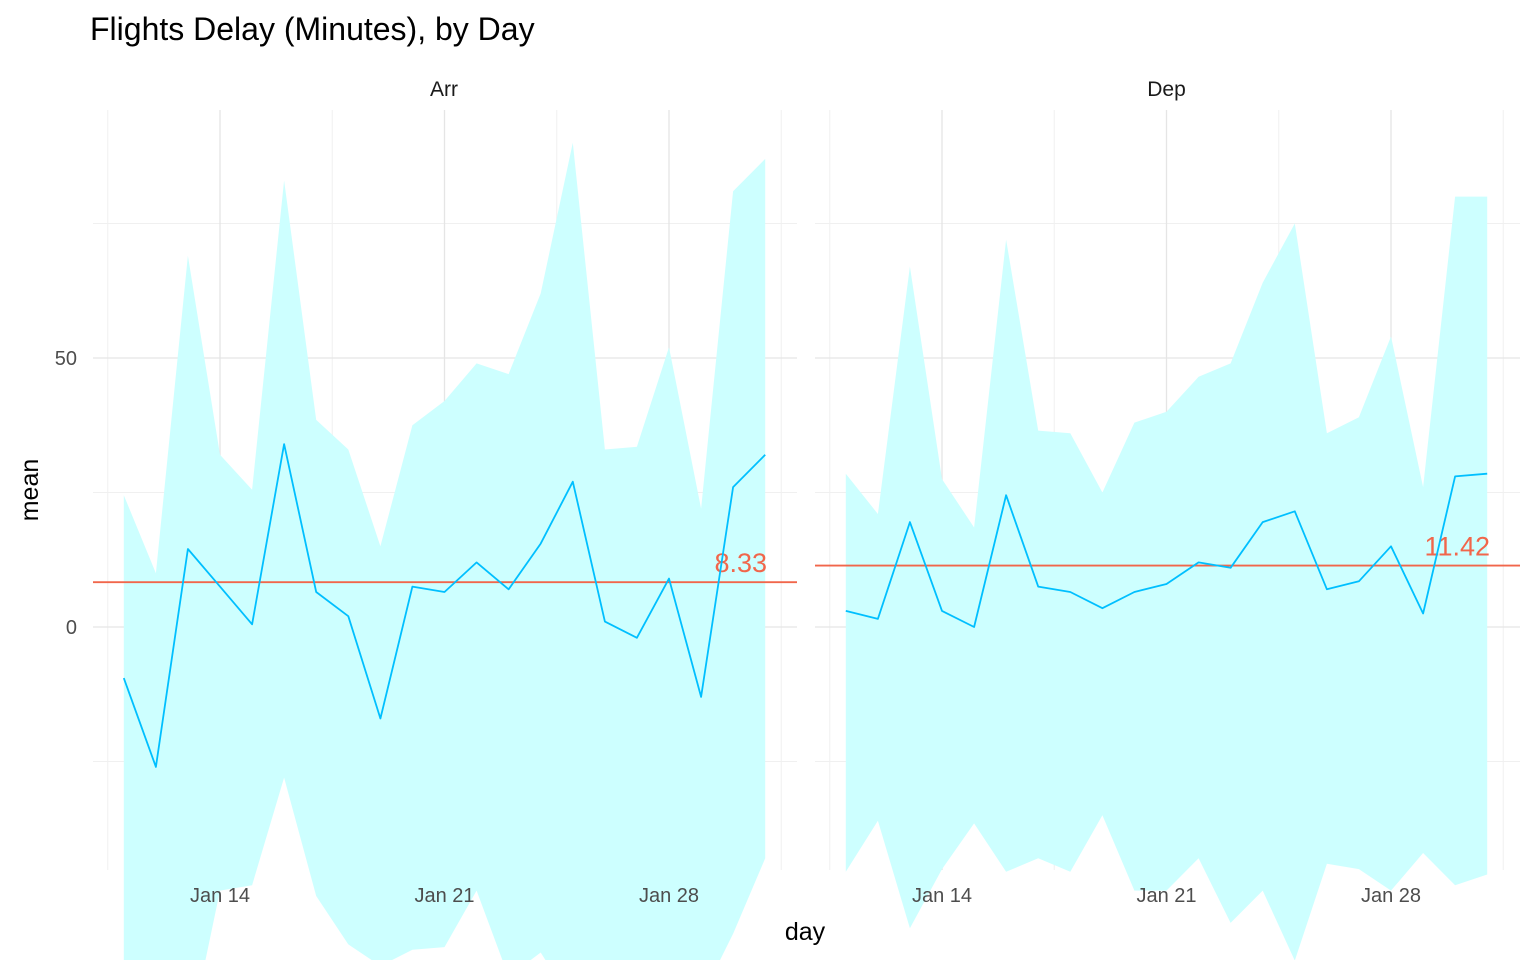 This screenshot has height=960, width=1536. What do you see at coordinates (805, 932) in the screenshot?
I see `x-axis-title: day` at bounding box center [805, 932].